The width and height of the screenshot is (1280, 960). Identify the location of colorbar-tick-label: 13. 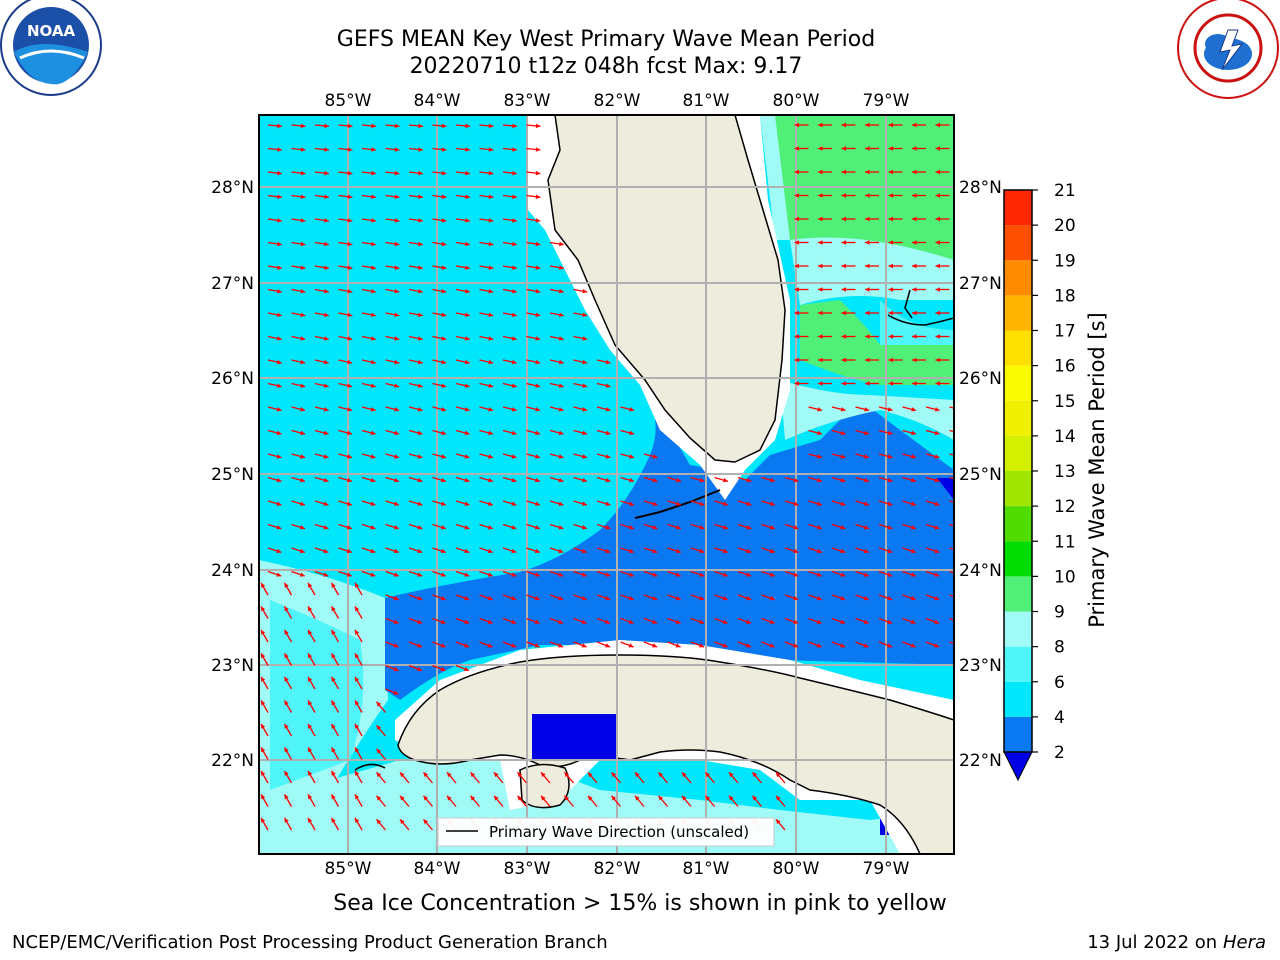
(1065, 472).